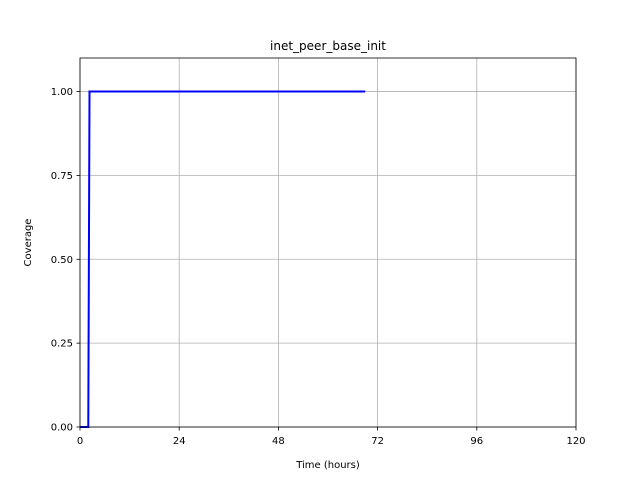 This screenshot has width=640, height=480. I want to click on x-tick-label-0: 0, so click(80, 441).